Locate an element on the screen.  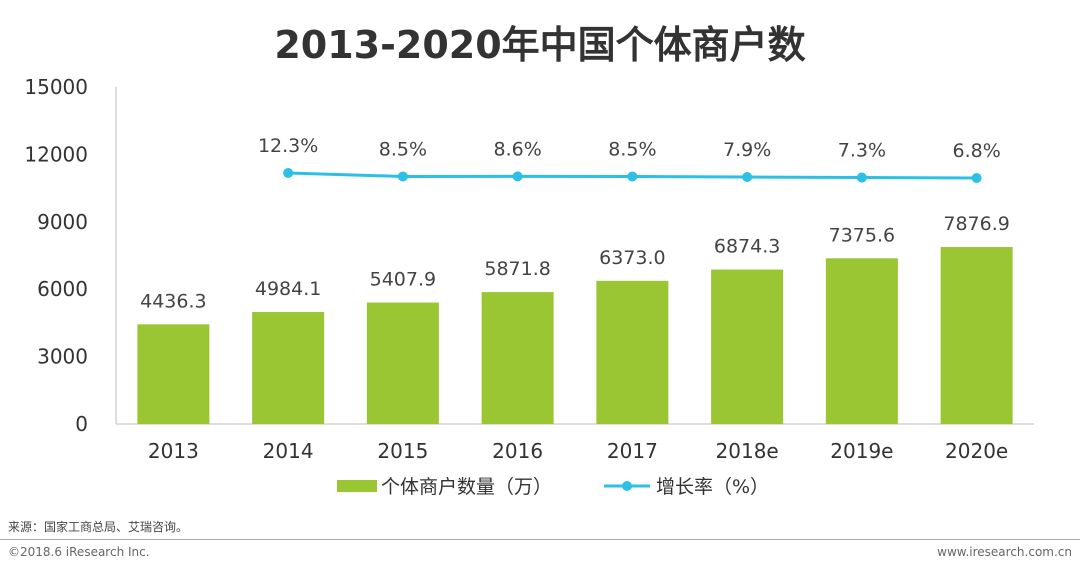
x-tick-label: 2017 is located at coordinates (632, 451).